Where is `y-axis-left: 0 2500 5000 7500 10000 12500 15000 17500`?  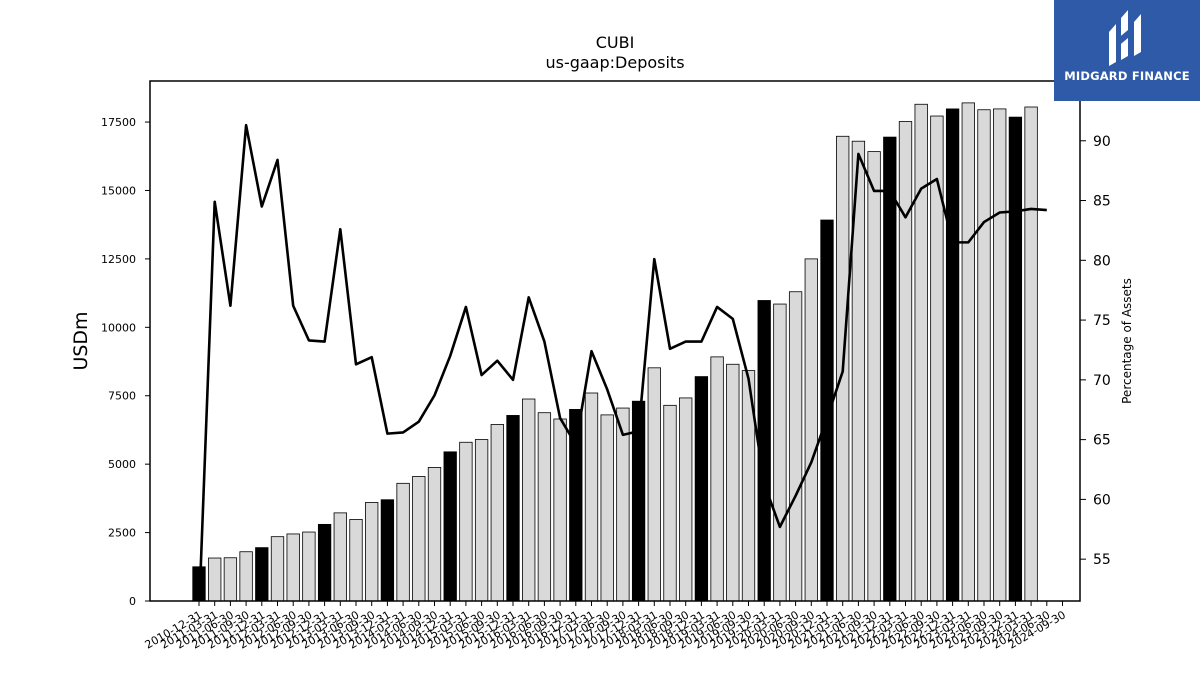 y-axis-left: 0 2500 5000 7500 10000 12500 15000 17500 is located at coordinates (125, 362).